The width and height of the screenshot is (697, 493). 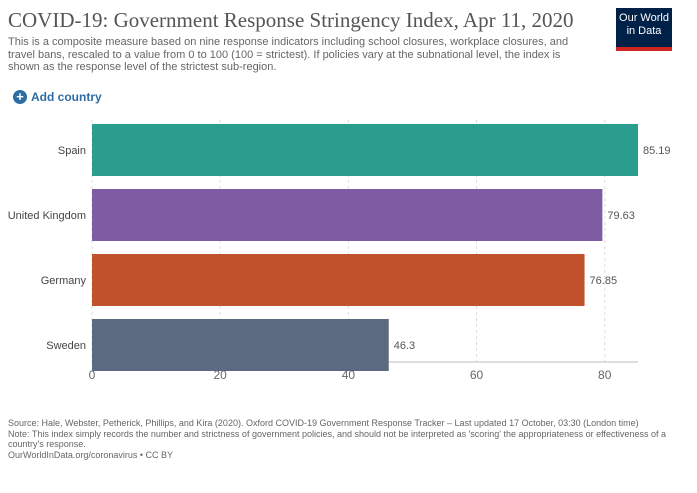 I want to click on x-tick-label: 60, so click(x=477, y=375).